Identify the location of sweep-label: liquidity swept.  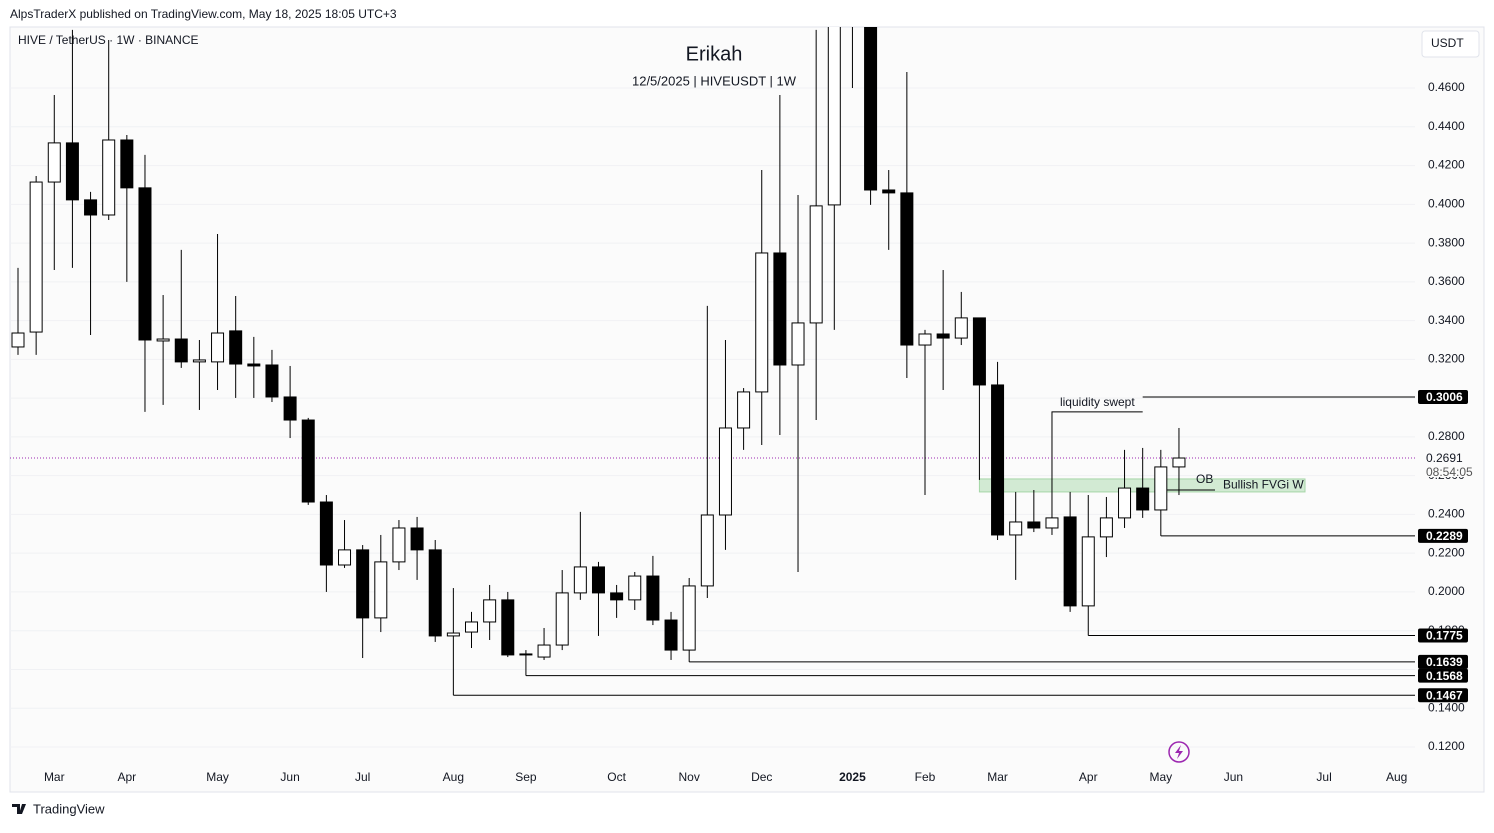
(1097, 402).